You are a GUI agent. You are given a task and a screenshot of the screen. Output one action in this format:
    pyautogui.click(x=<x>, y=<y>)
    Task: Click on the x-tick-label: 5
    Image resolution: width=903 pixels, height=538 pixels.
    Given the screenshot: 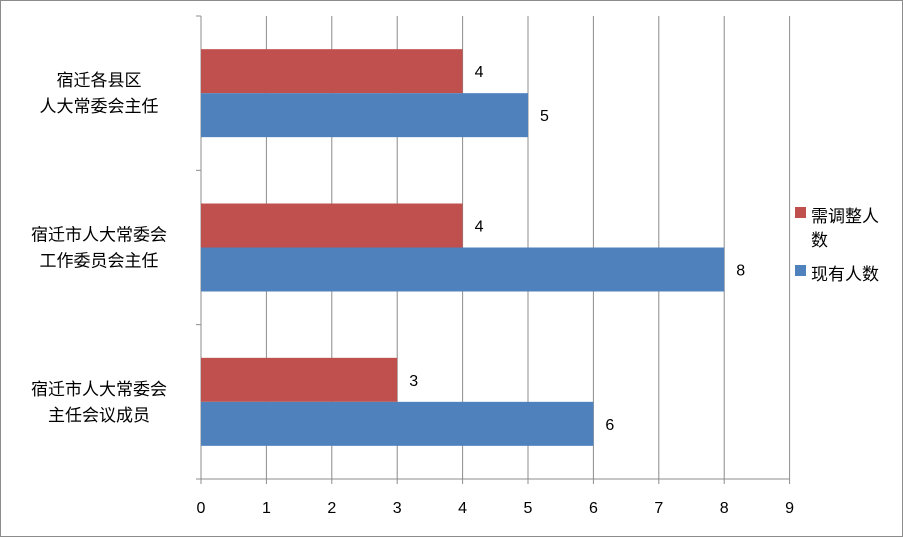 What is the action you would take?
    pyautogui.click(x=528, y=508)
    